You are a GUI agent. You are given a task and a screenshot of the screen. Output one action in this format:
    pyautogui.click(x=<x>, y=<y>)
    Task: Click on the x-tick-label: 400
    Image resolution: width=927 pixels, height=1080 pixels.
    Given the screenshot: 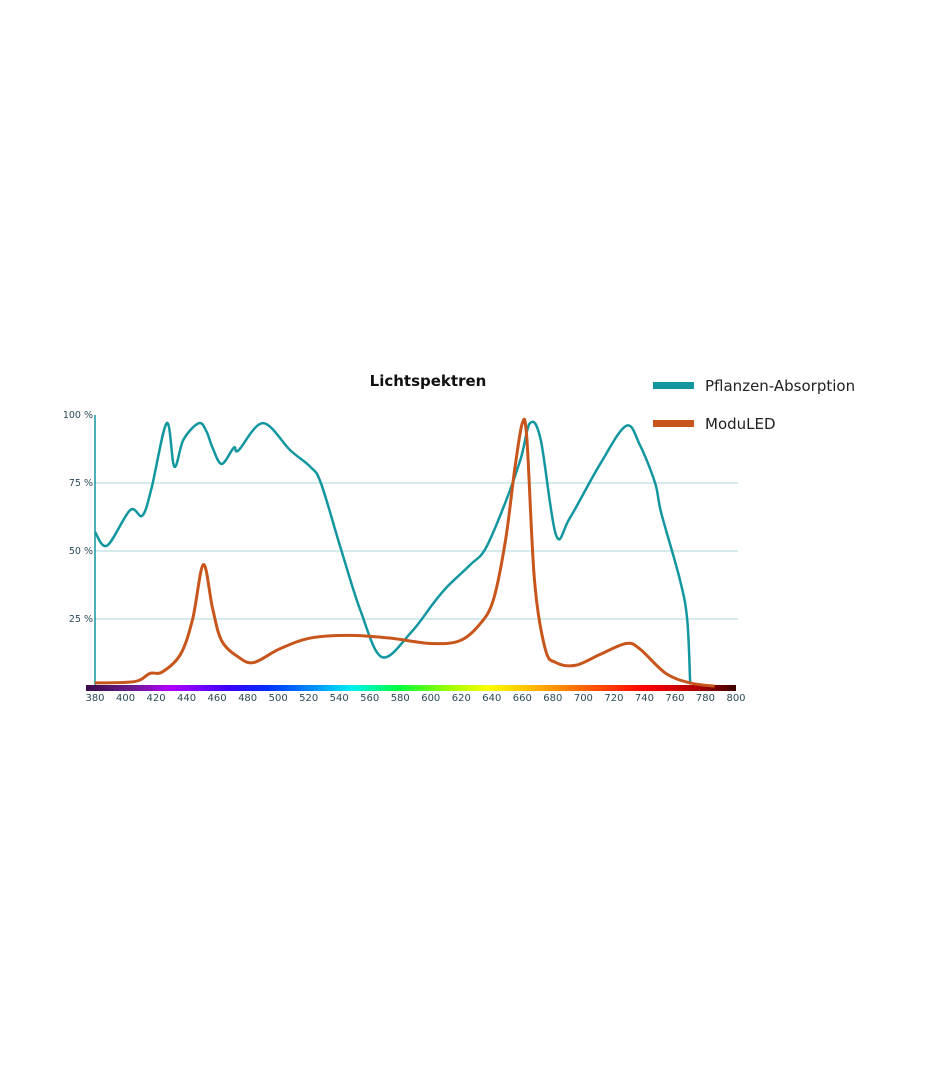 What is the action you would take?
    pyautogui.click(x=125, y=698)
    